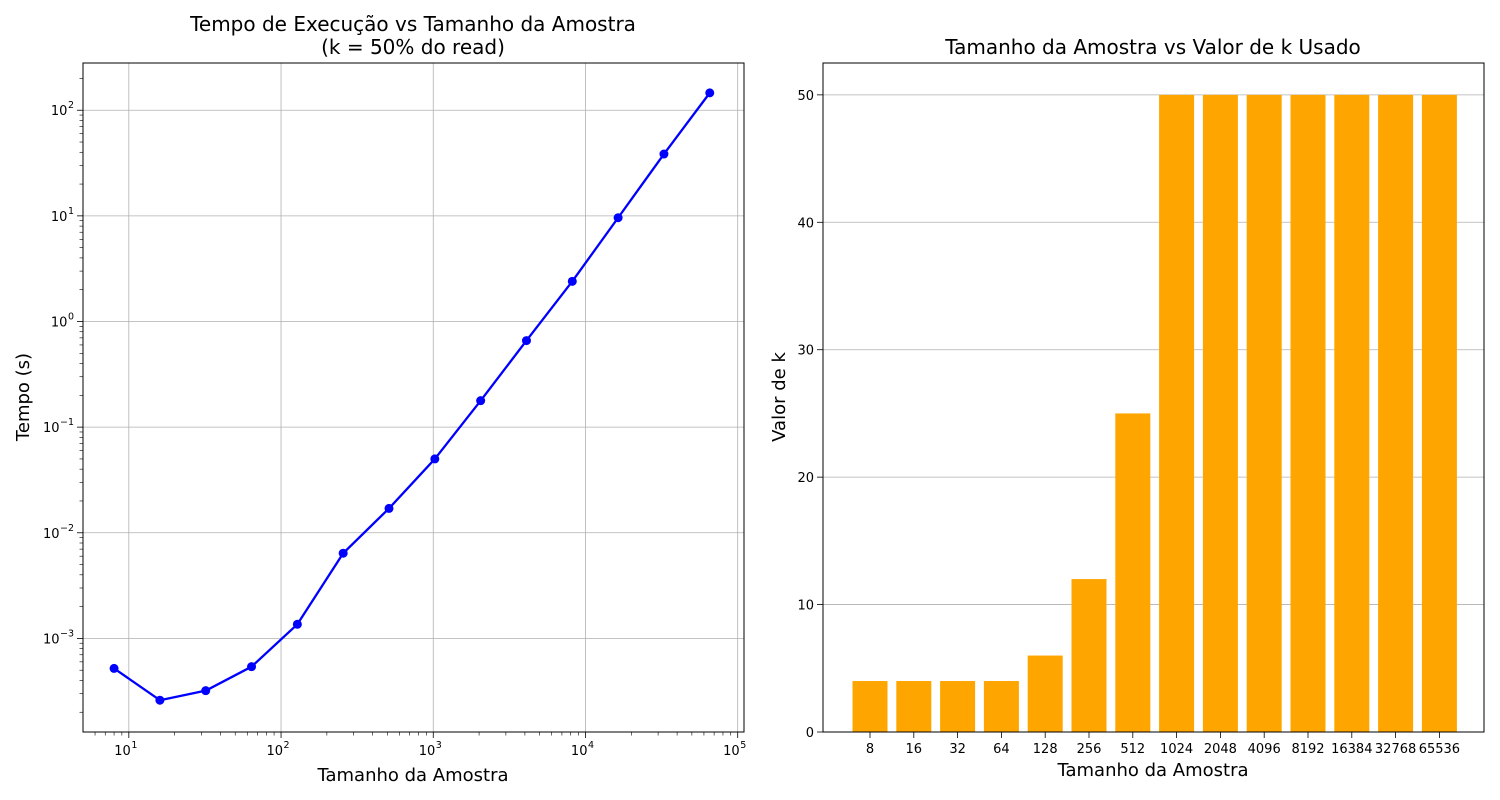 This screenshot has width=1500, height=800. What do you see at coordinates (125, 749) in the screenshot?
I see `left-x-tick-label: 10¹` at bounding box center [125, 749].